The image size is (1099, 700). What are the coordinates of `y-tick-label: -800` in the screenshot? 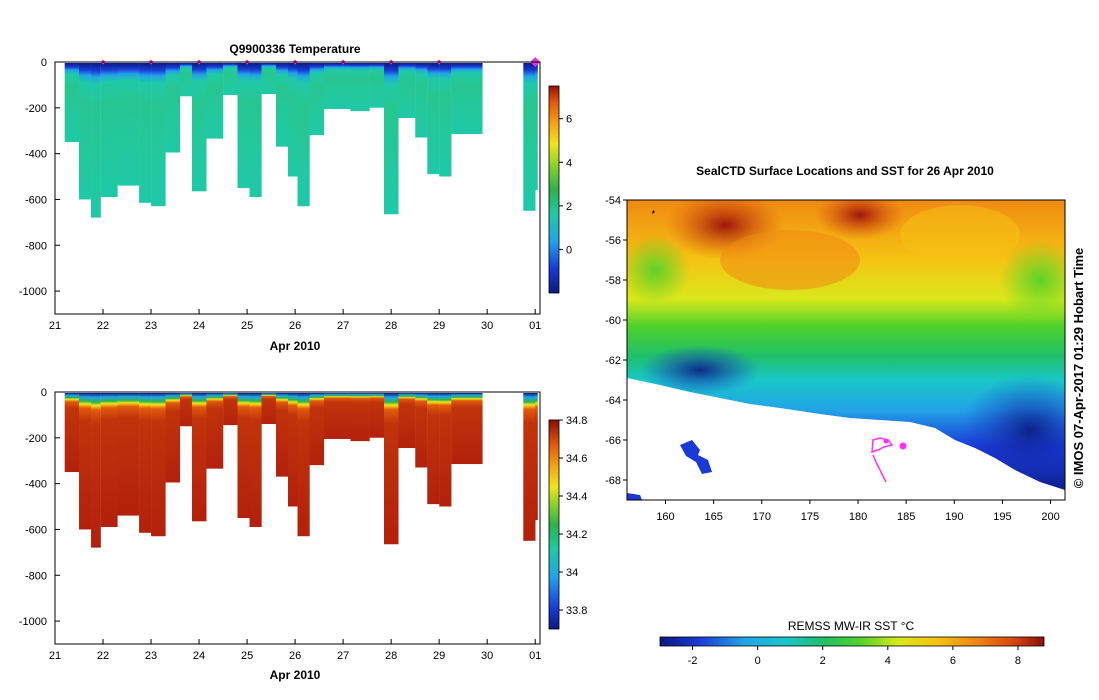 It's located at (36, 246).